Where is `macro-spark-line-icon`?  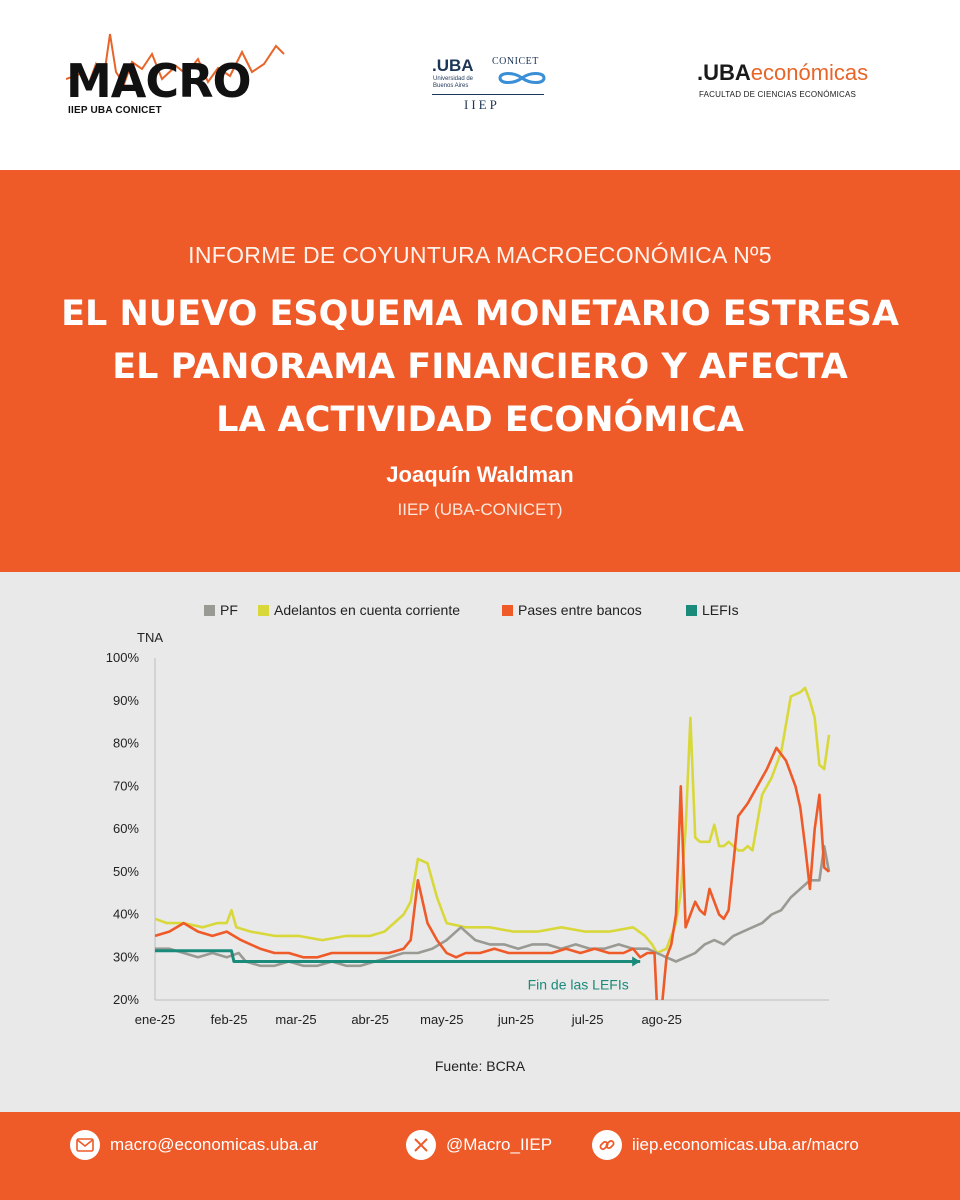 macro-spark-line-icon is located at coordinates (175, 61).